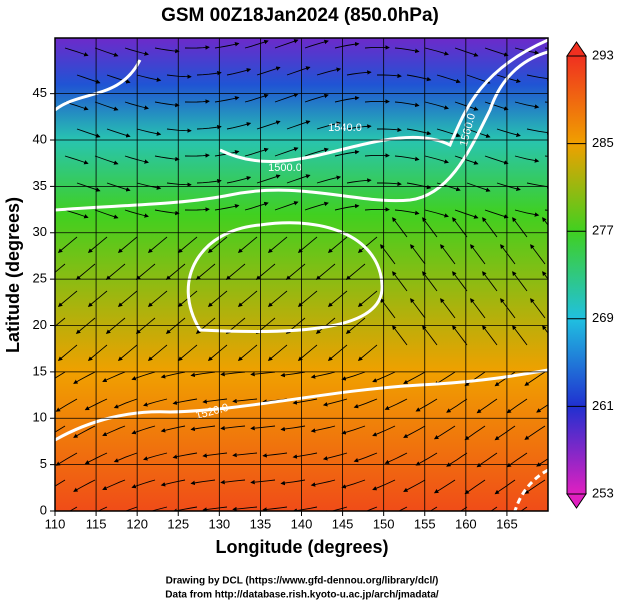  What do you see at coordinates (576, 275) in the screenshot?
I see `colorbar-scale` at bounding box center [576, 275].